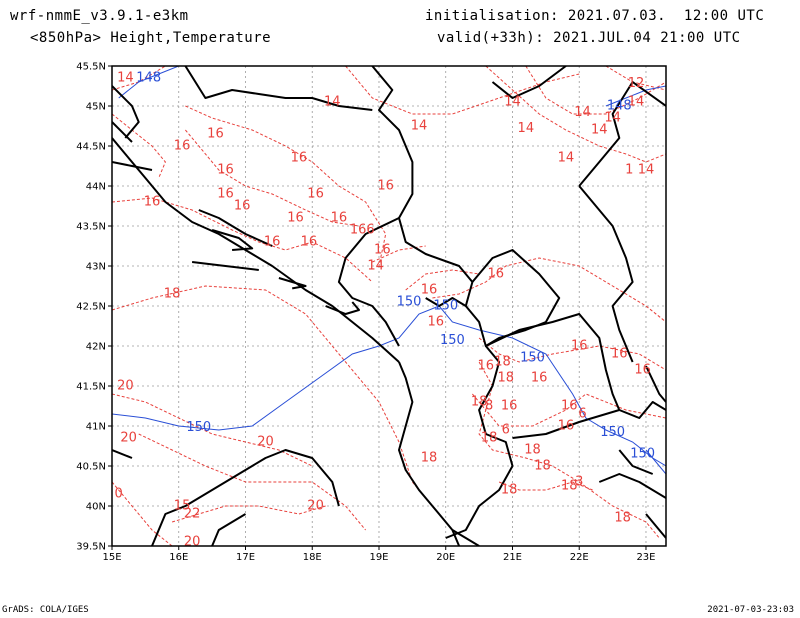 This screenshot has height=618, width=800. I want to click on lat-tick-label: 40.5N, so click(91, 467).